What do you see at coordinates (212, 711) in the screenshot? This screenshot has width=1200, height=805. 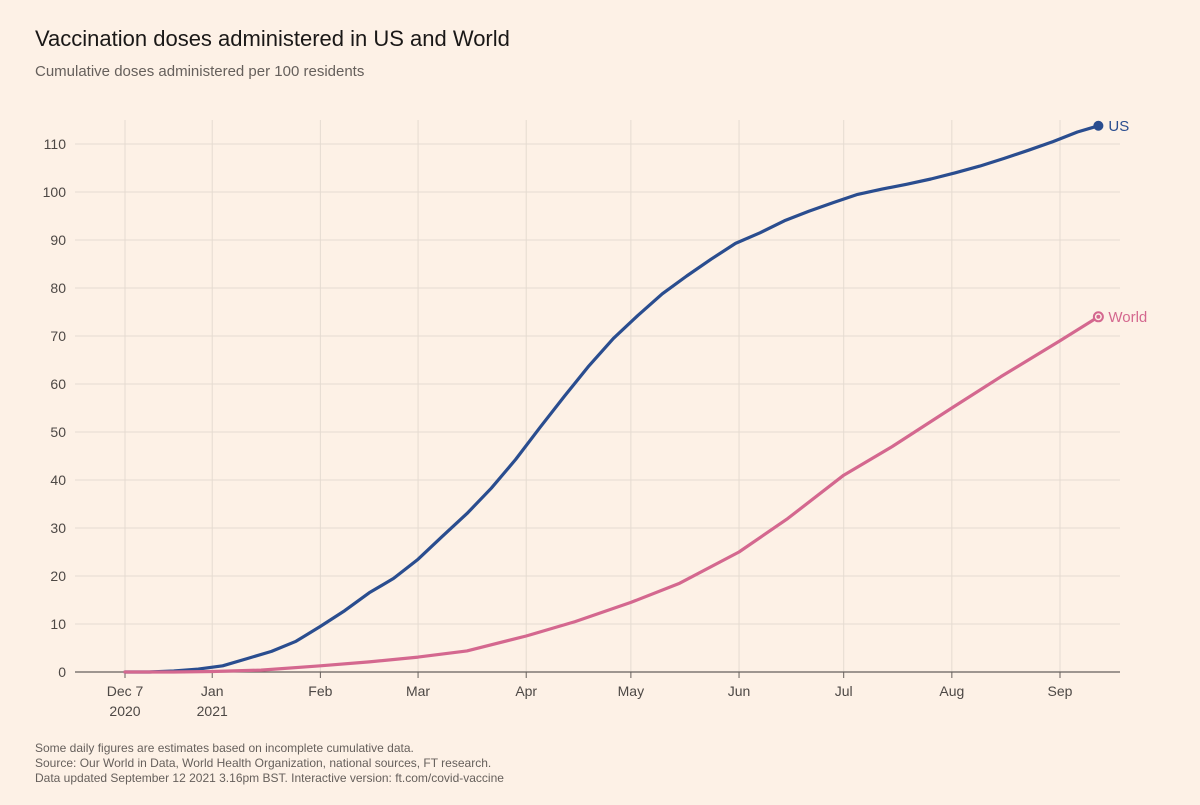 I see `x-tick-sublabel: 2021` at bounding box center [212, 711].